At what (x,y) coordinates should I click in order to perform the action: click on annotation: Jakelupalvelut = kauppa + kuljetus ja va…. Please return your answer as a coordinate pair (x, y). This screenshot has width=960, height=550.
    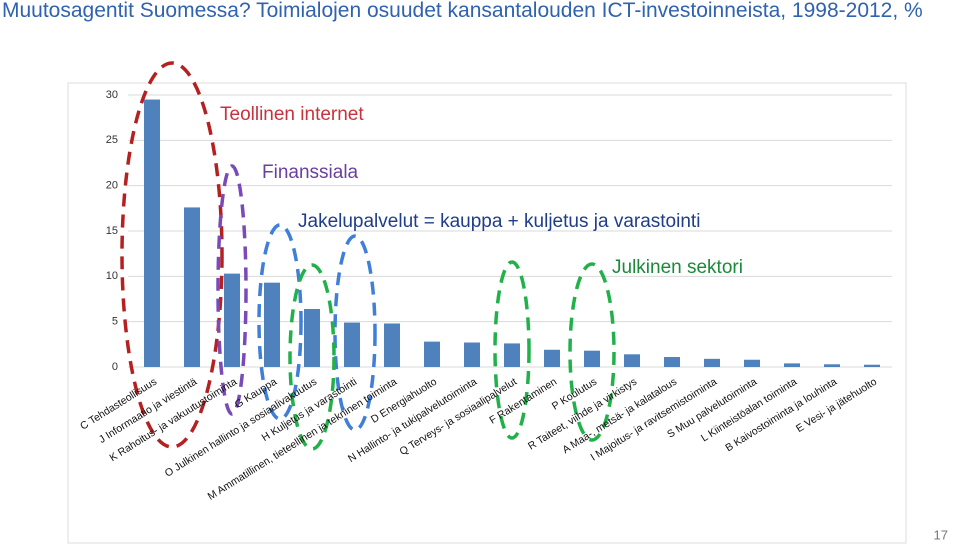
    Looking at the image, I should click on (499, 221).